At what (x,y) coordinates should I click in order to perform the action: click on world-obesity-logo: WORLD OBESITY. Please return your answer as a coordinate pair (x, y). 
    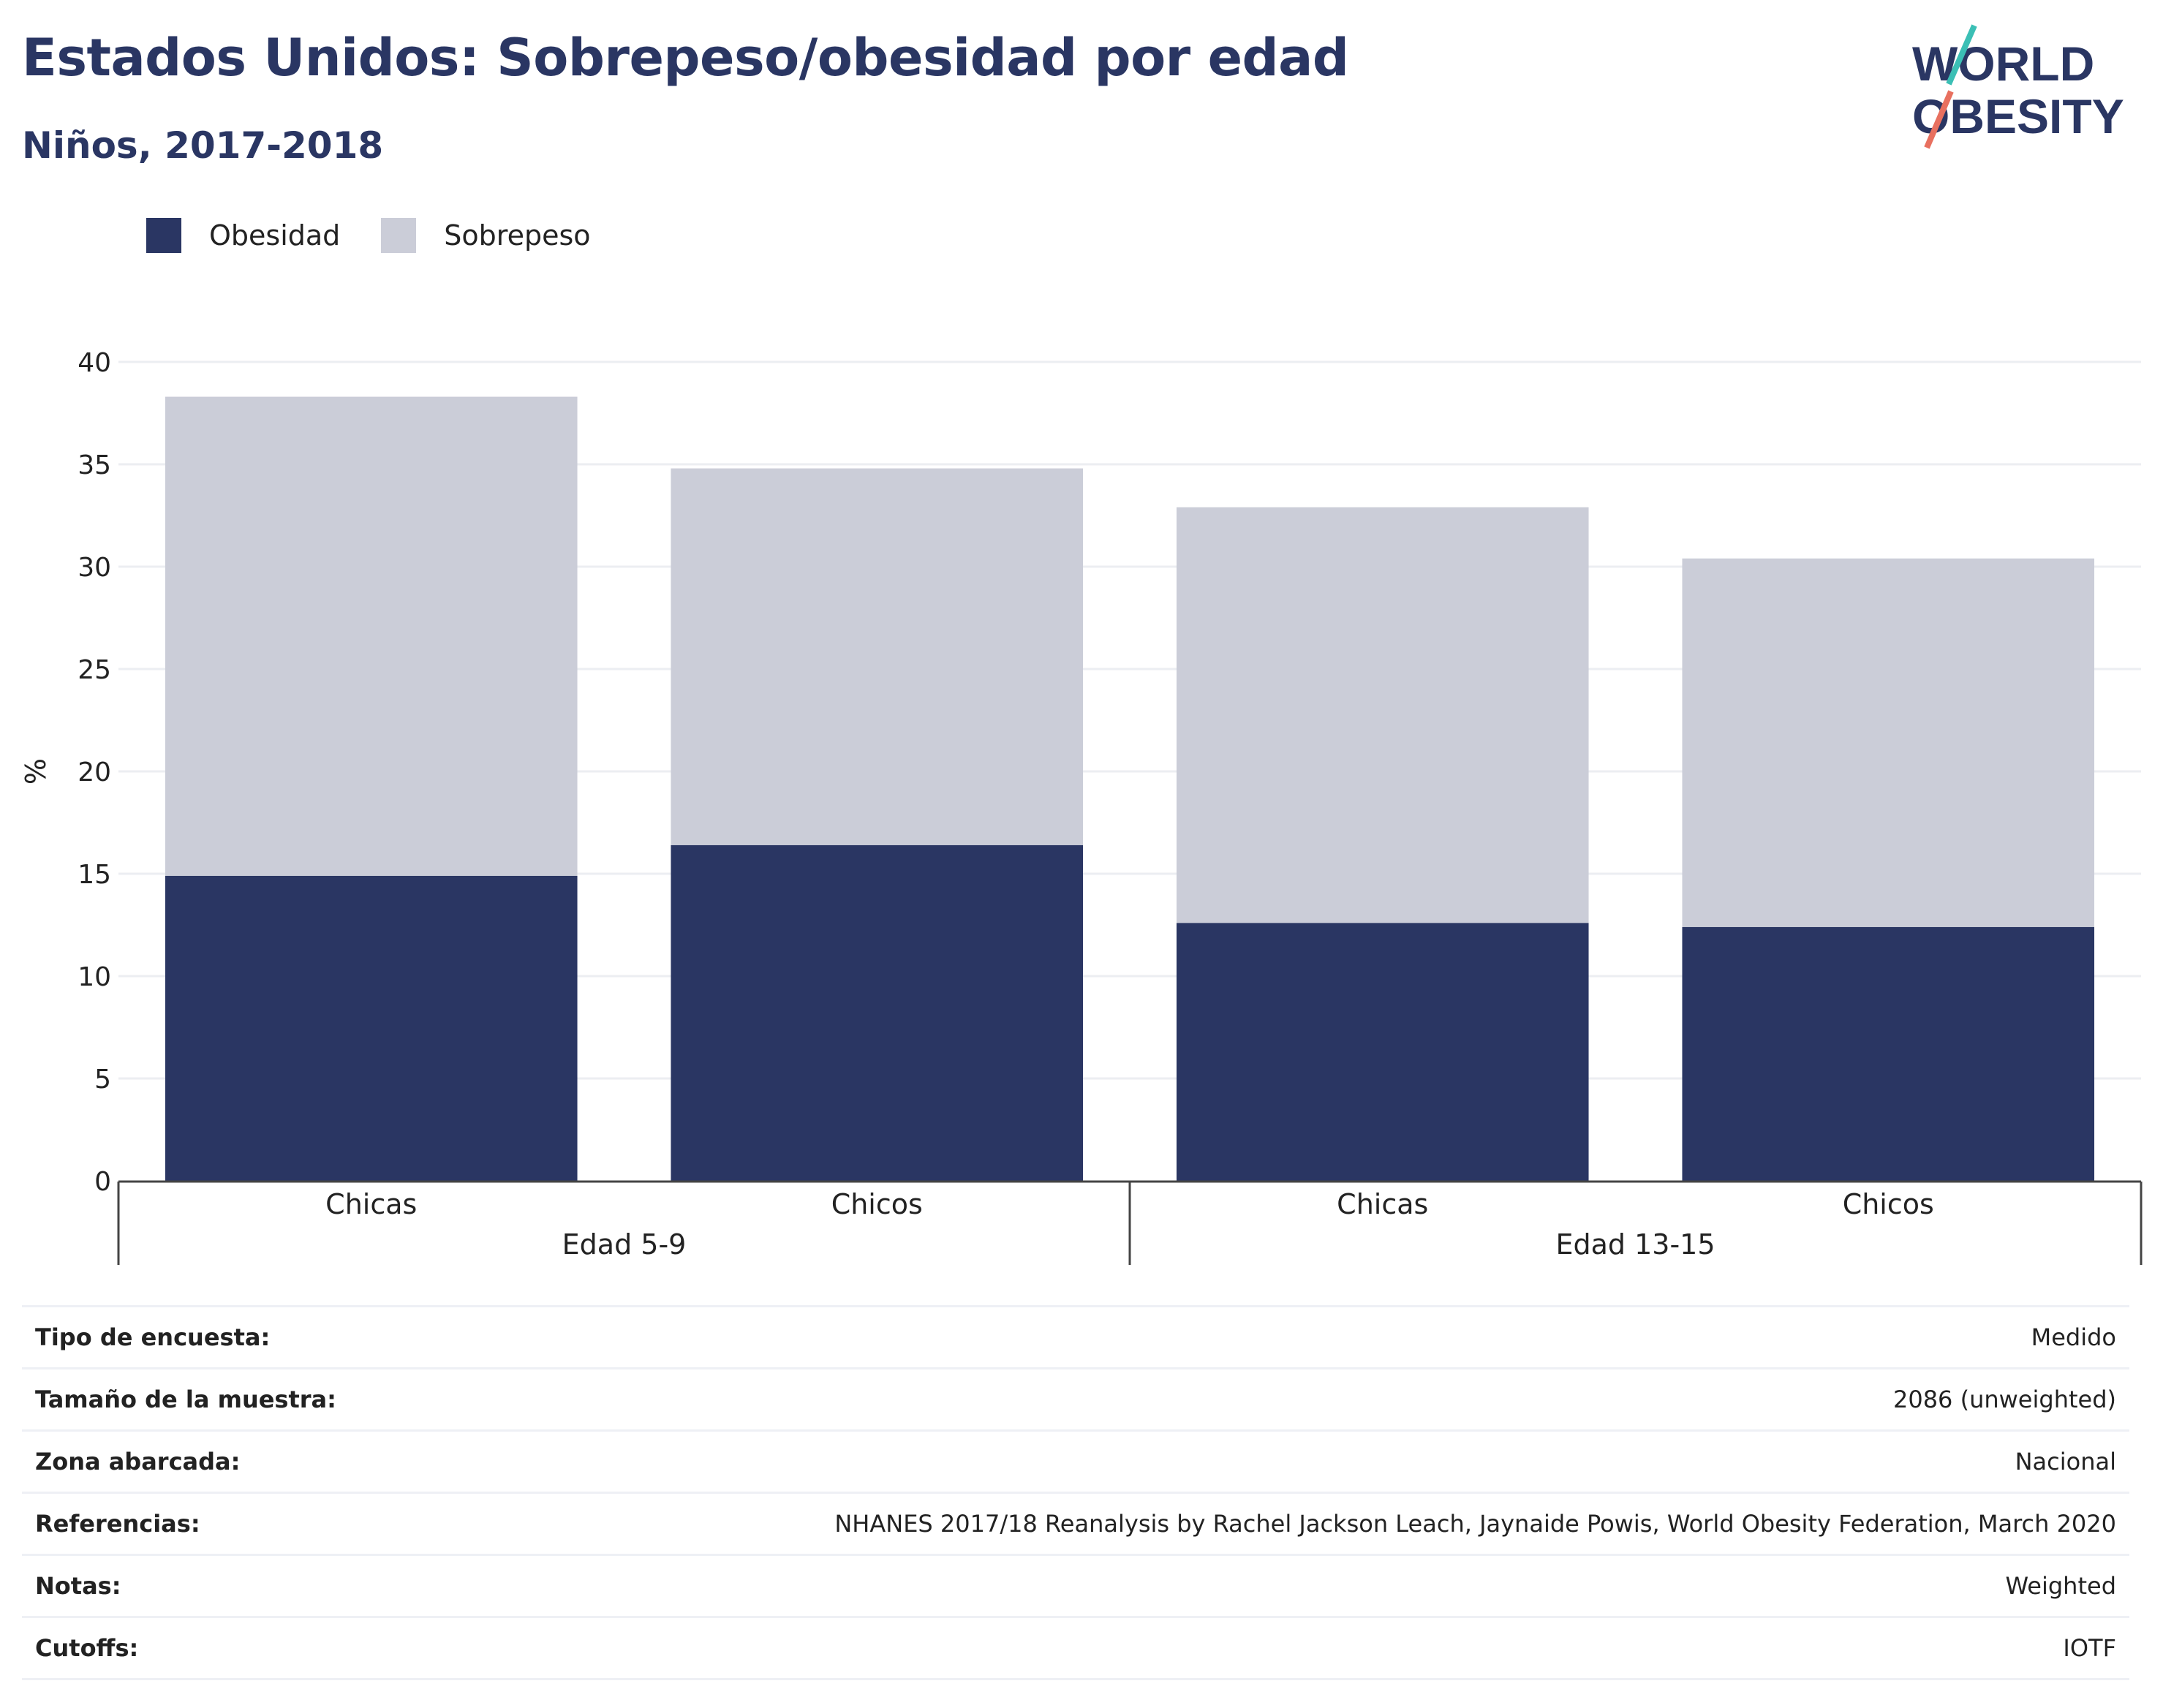
    Looking at the image, I should click on (2018, 86).